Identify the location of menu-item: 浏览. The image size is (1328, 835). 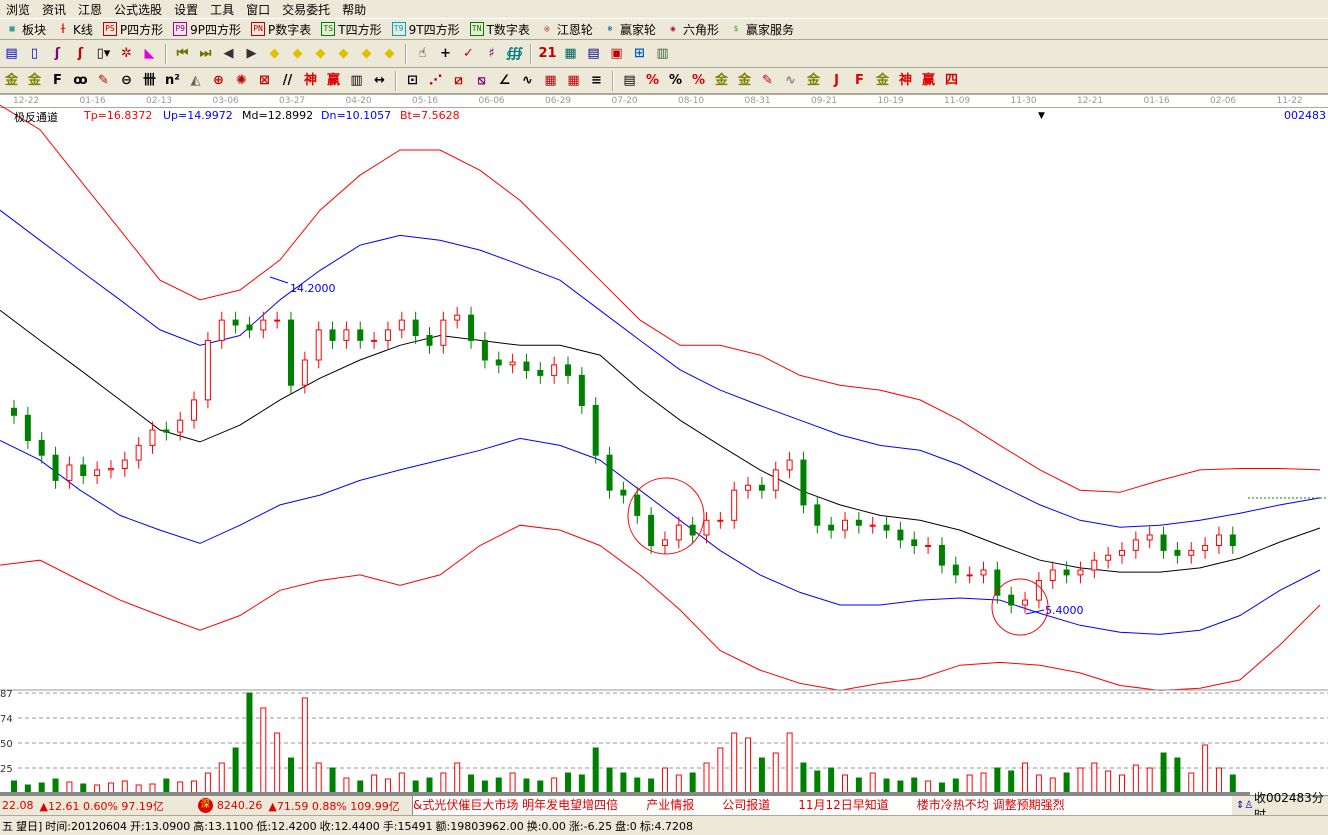
(18, 9).